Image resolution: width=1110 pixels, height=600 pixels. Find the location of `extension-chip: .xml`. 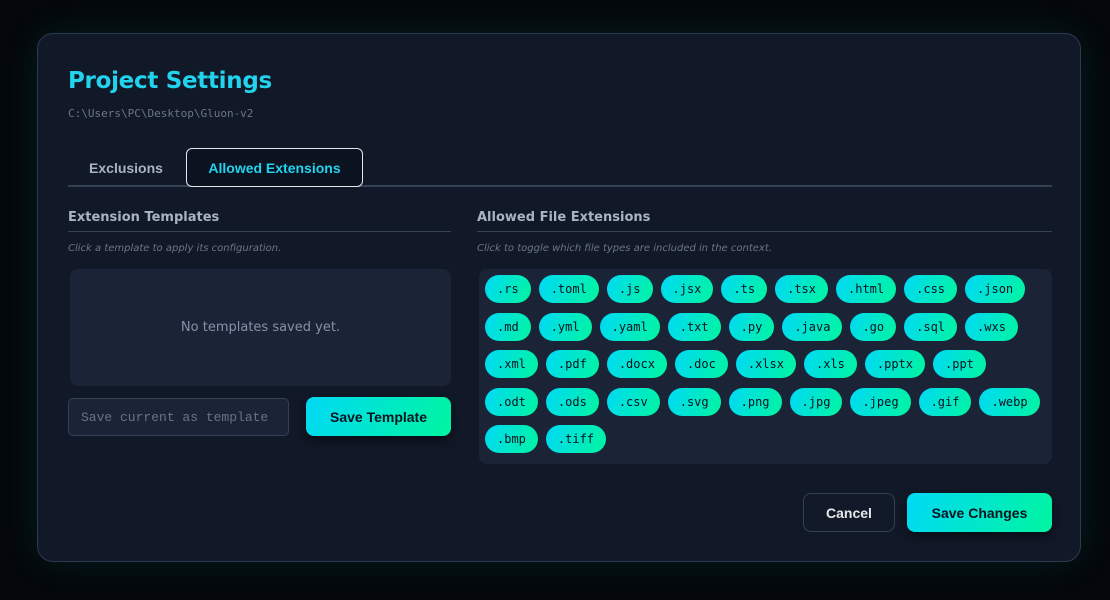

extension-chip: .xml is located at coordinates (511, 364).